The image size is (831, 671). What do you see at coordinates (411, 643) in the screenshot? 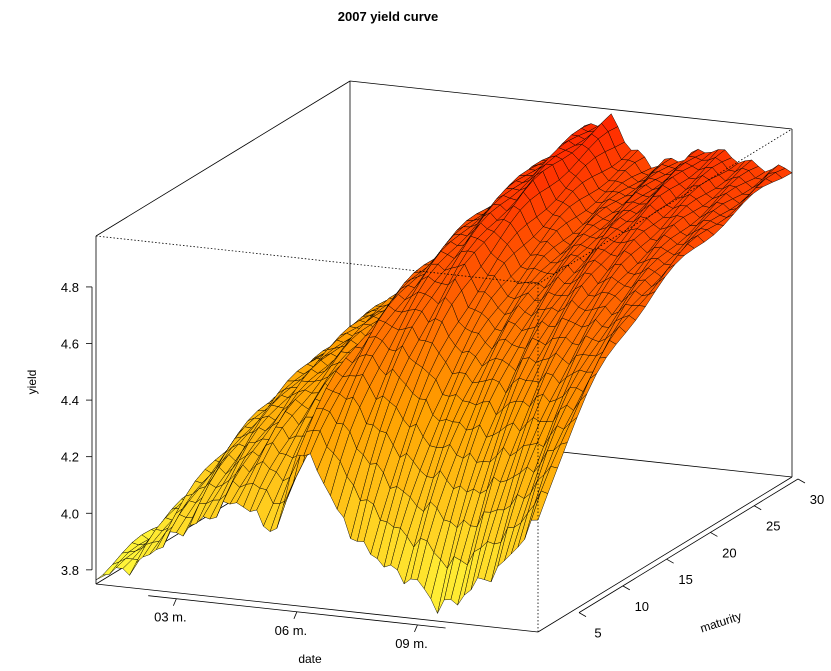
I see `date-tick-label: 09 m.` at bounding box center [411, 643].